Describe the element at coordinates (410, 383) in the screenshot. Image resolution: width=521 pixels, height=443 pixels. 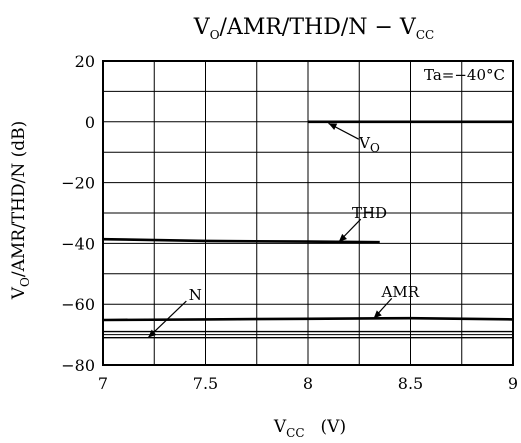
I see `x-tick-label: 8.5` at that location.